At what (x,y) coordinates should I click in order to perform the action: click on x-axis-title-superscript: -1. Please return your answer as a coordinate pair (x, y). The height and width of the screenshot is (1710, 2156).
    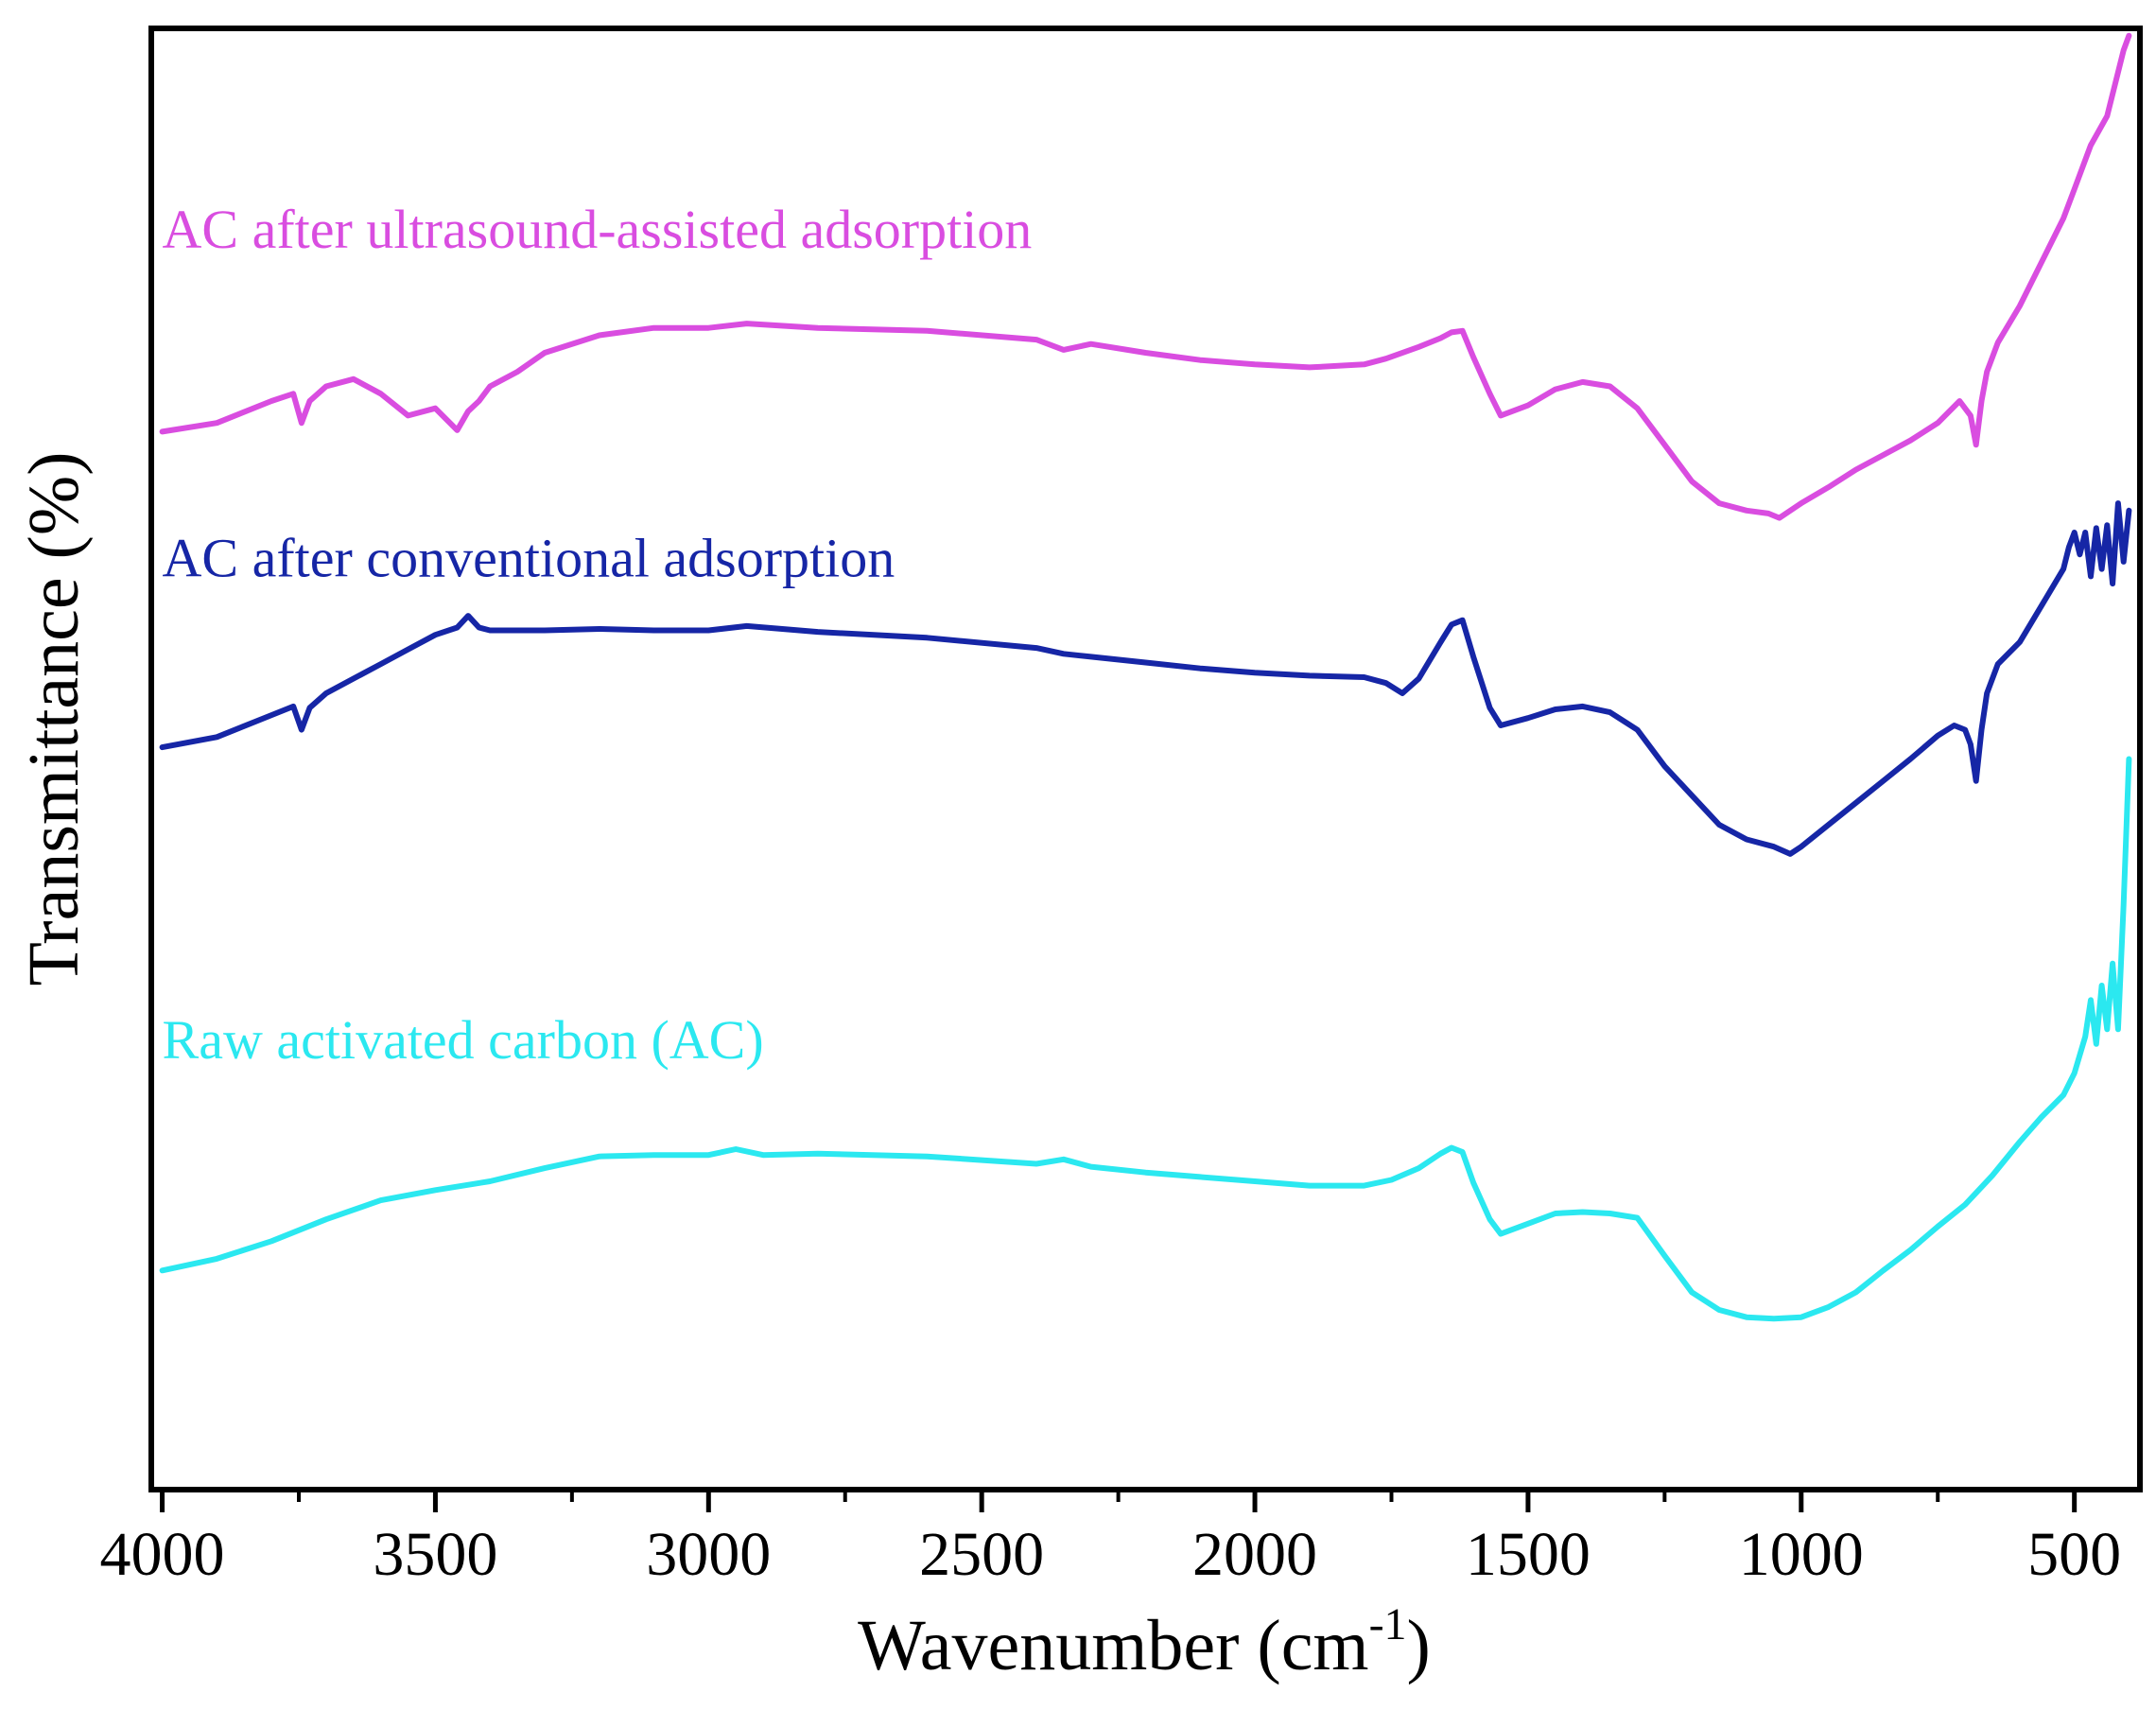
    Looking at the image, I should click on (1388, 1624).